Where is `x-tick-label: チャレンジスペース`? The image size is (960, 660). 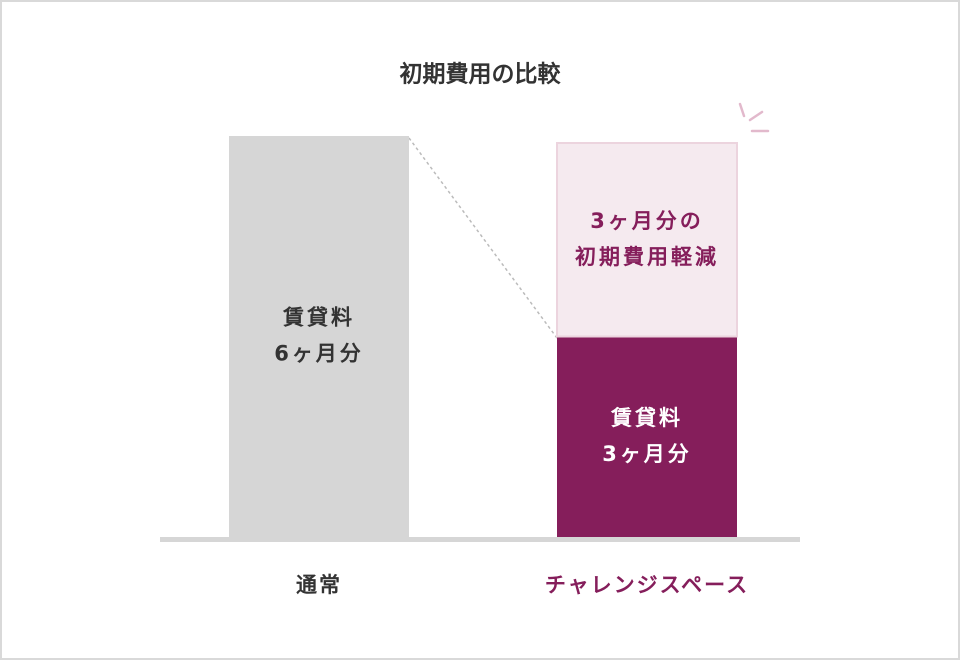 x-tick-label: チャレンジスペース is located at coordinates (647, 585).